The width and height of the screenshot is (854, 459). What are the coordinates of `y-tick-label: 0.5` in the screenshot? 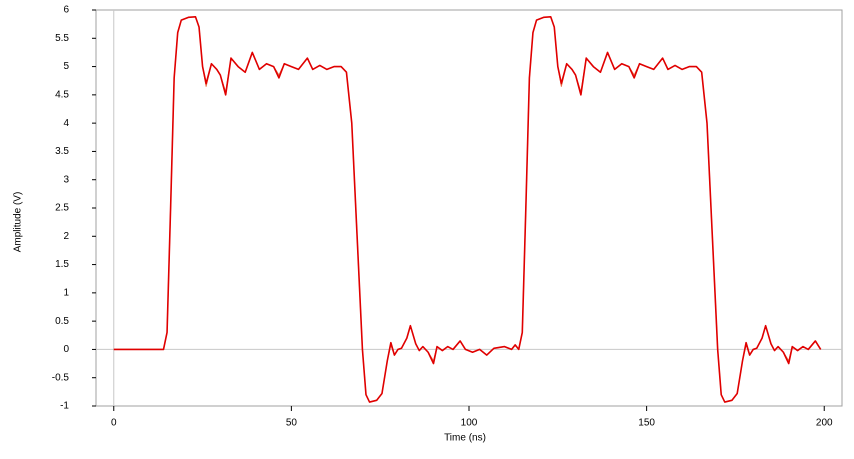 It's located at (62, 321).